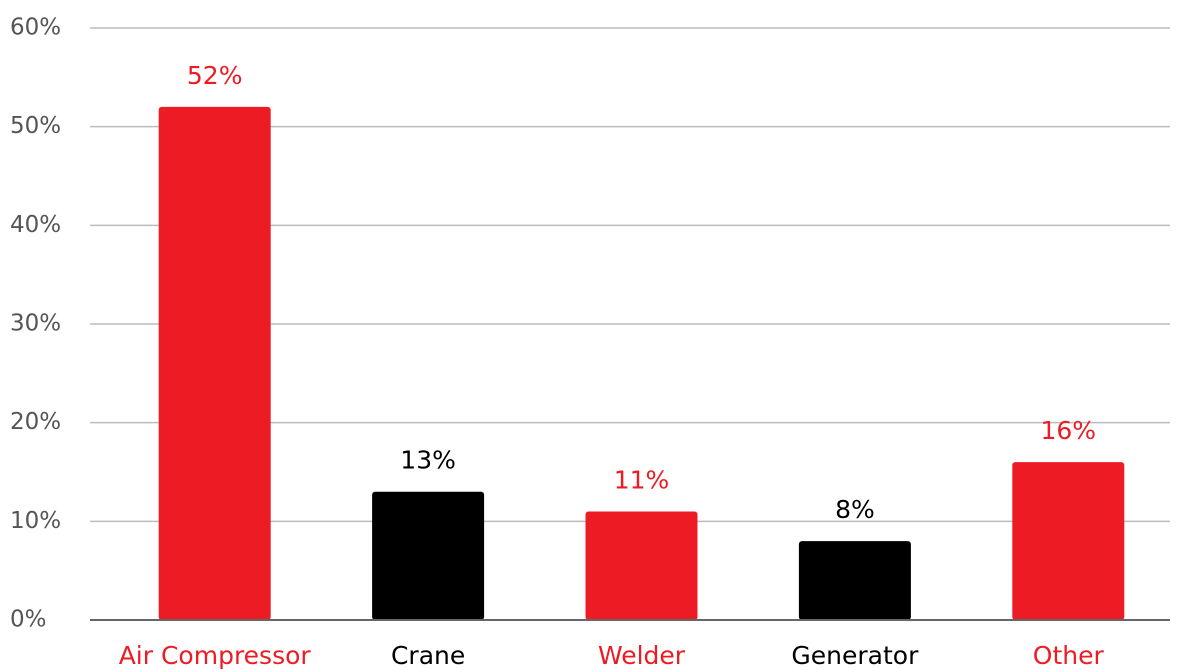 The height and width of the screenshot is (670, 1177). I want to click on y-tick-label: 20%, so click(35, 422).